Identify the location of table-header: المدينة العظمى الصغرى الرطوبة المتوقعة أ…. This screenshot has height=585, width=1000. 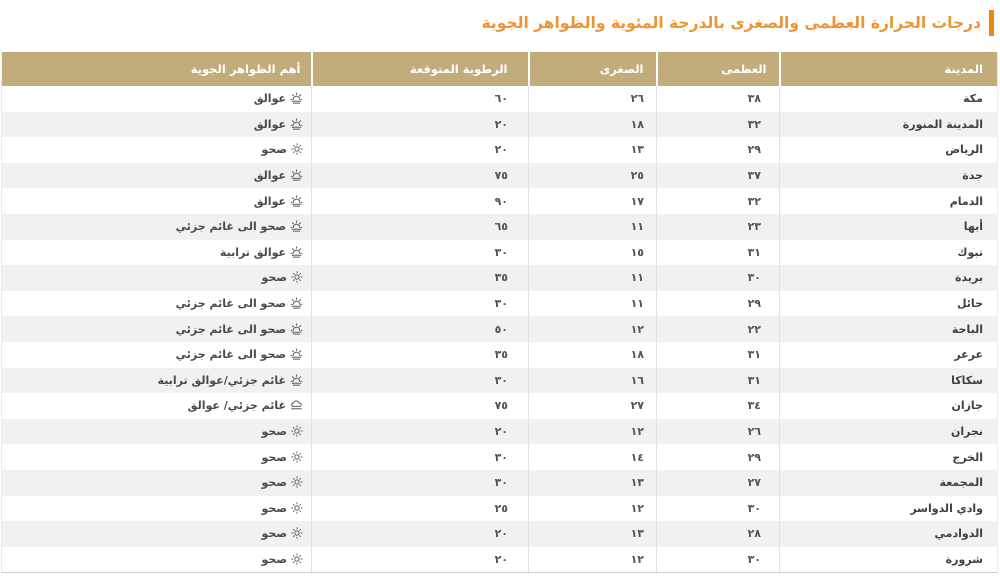
(499, 69).